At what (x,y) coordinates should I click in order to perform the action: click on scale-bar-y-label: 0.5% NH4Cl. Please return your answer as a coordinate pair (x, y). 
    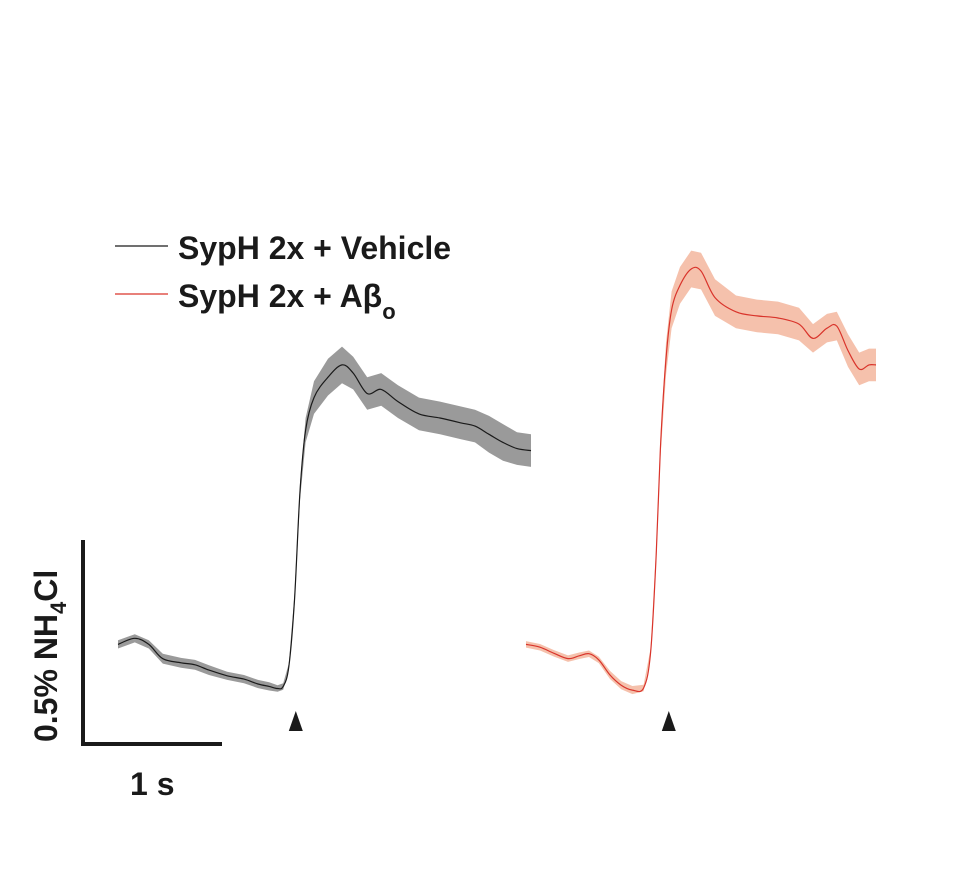
    Looking at the image, I should click on (49, 656).